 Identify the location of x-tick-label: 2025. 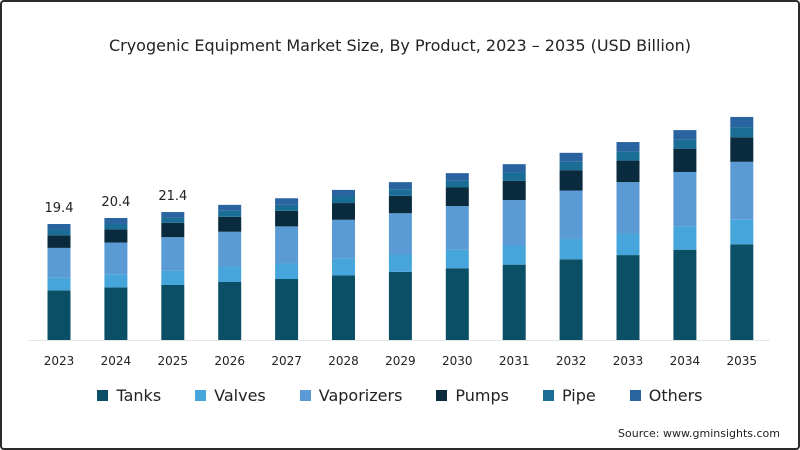
(173, 361).